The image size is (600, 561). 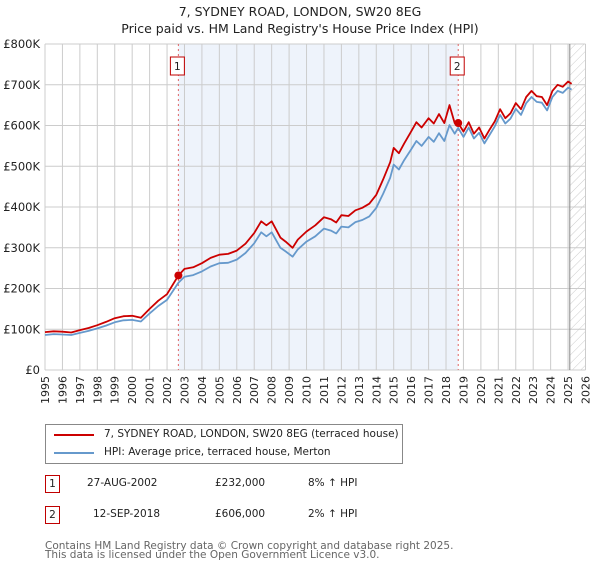 What do you see at coordinates (74, 435) in the screenshot?
I see `legend-swatch-property` at bounding box center [74, 435].